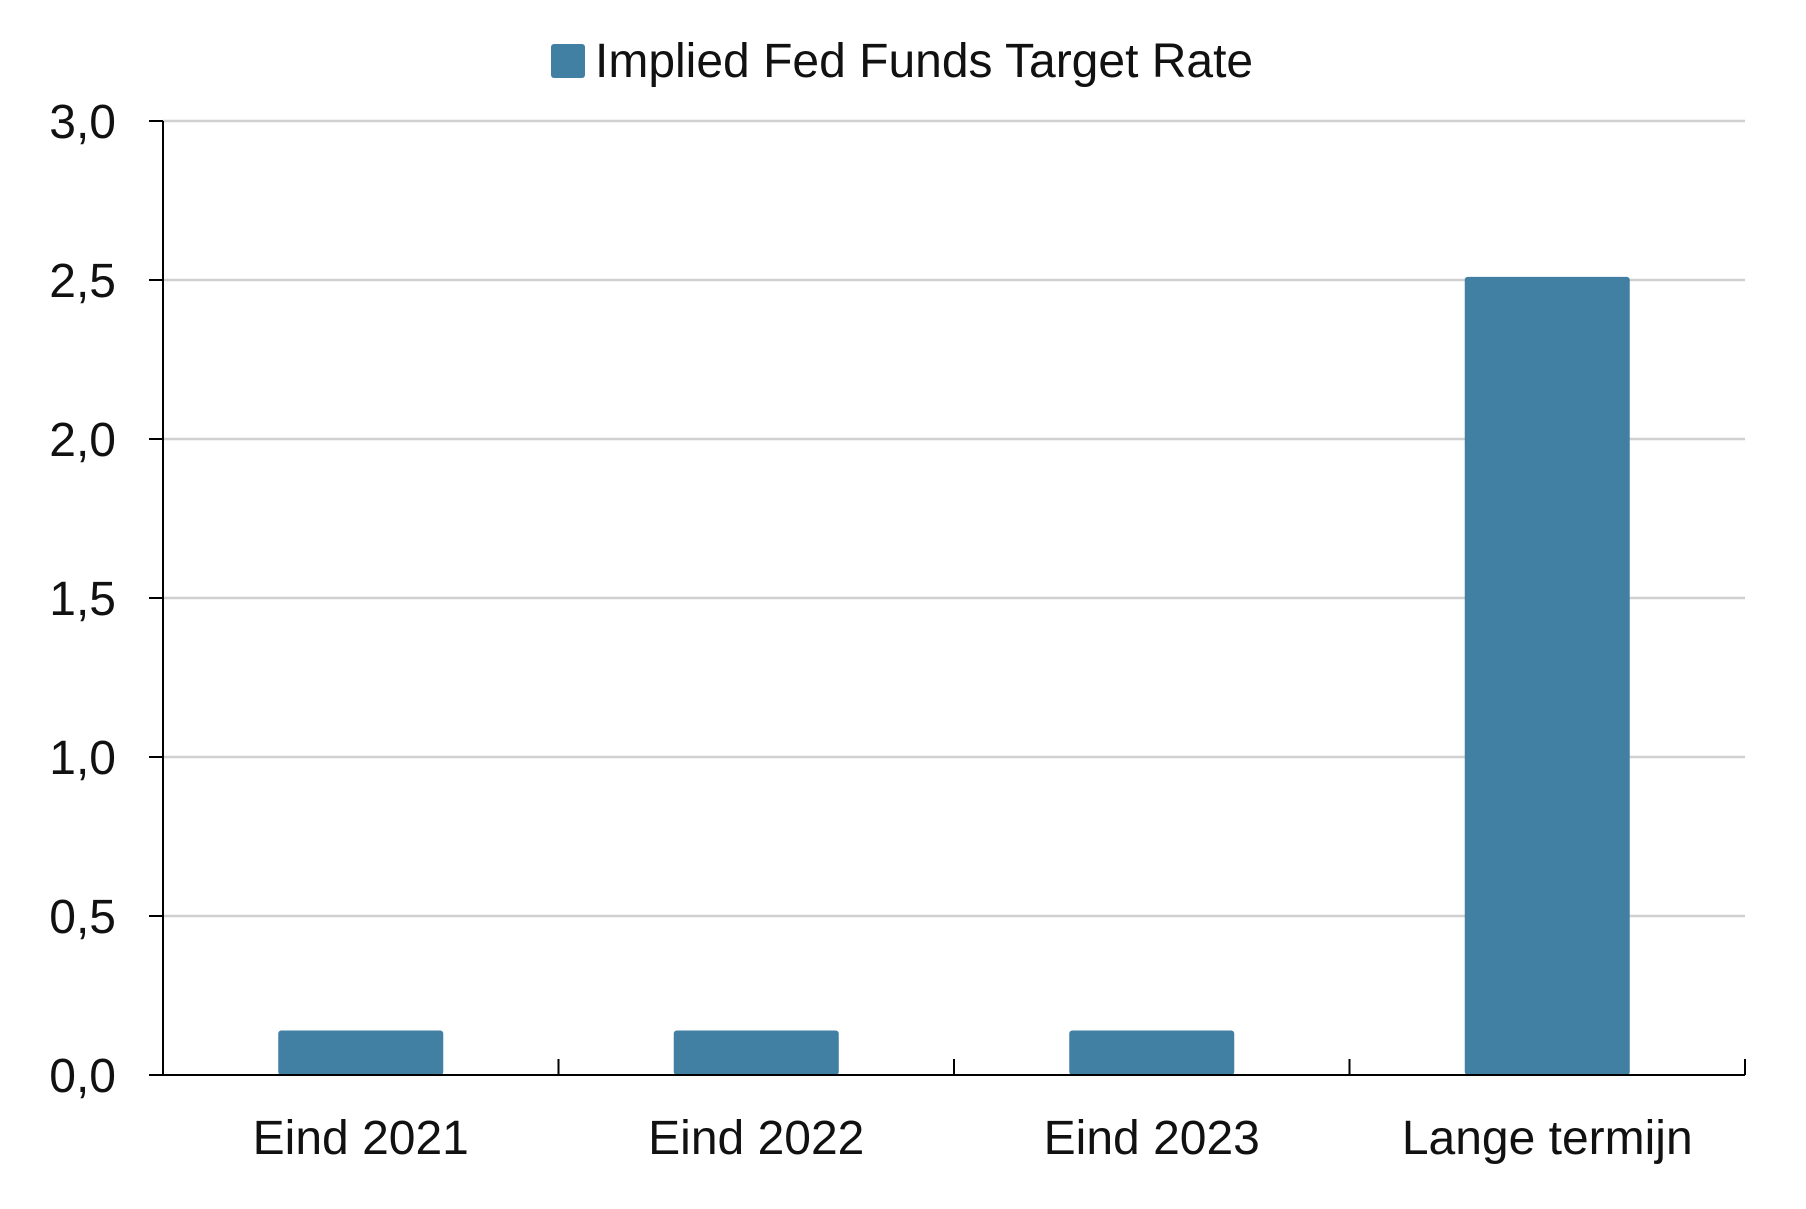 Image resolution: width=1806 pixels, height=1209 pixels. I want to click on x-axis-ticks: Eind 2021 Eind 2022 Eind 2023 Lange termijn, so click(999, 1112).